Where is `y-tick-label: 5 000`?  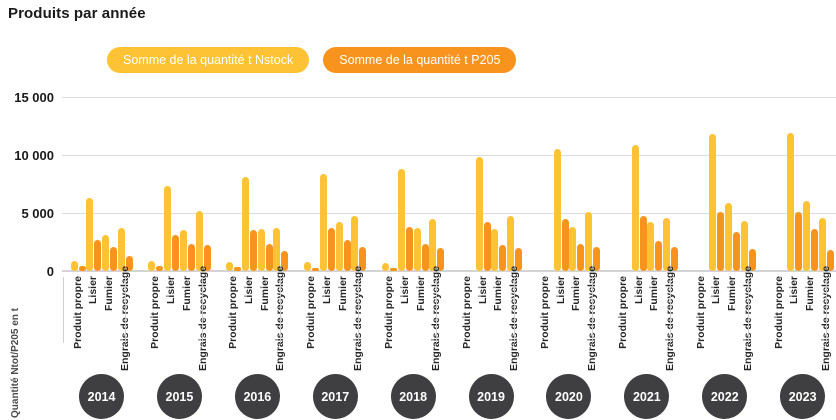 y-tick-label: 5 000 is located at coordinates (37, 213).